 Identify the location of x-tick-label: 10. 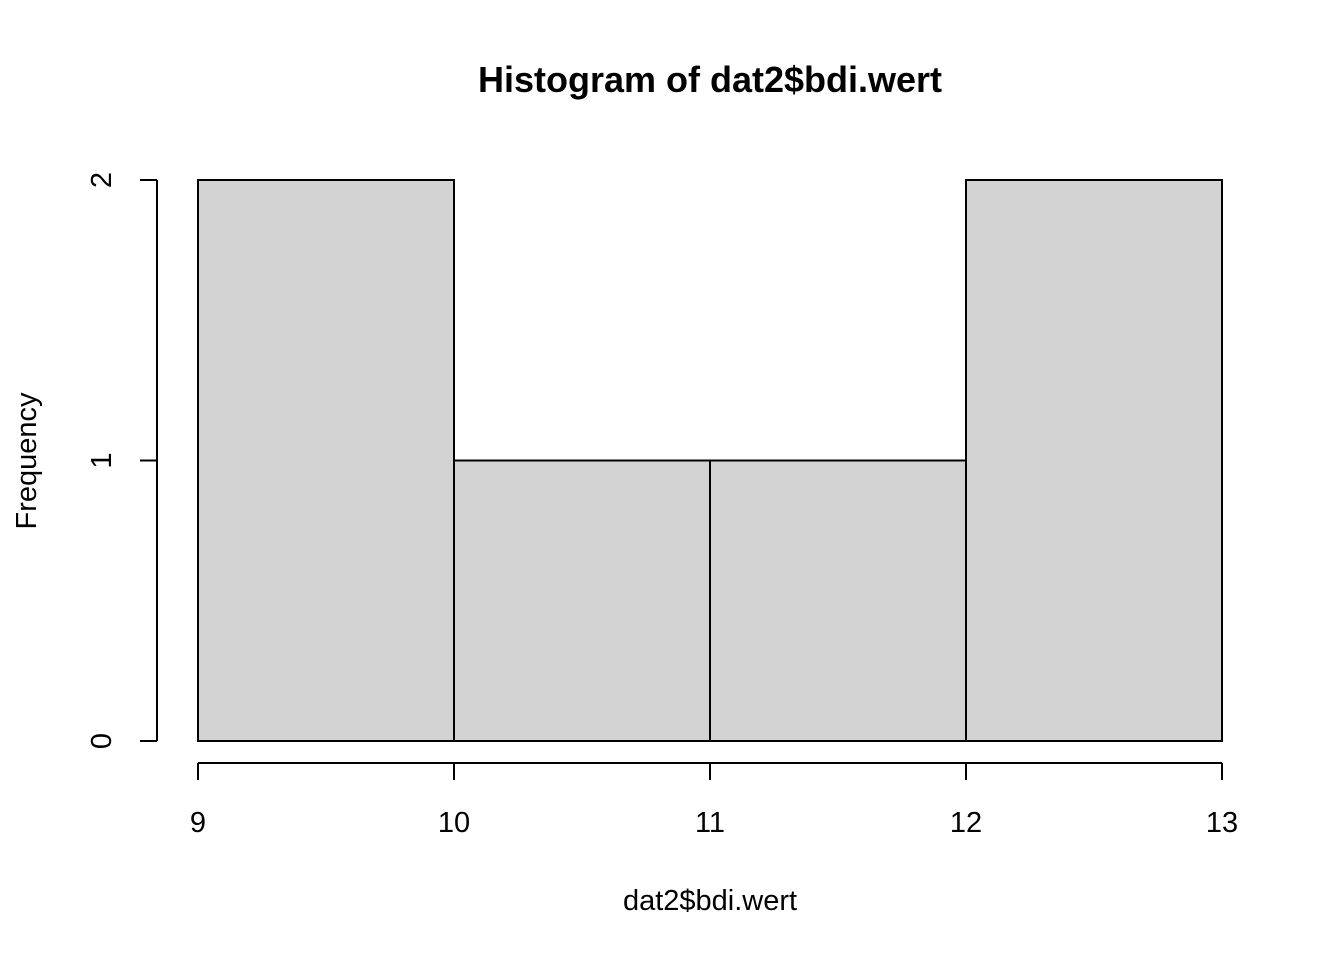
(454, 823).